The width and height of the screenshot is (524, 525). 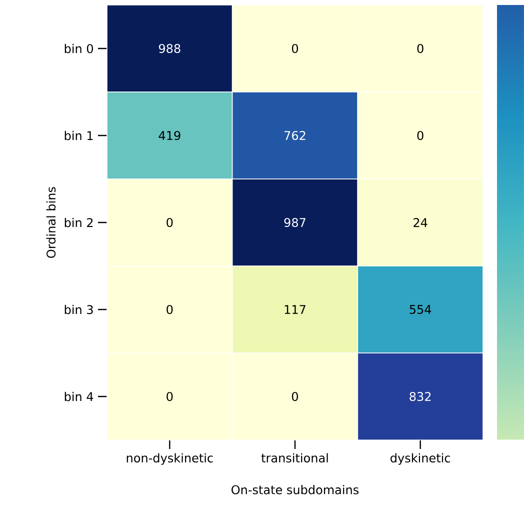 I want to click on x-tick-label: transitional, so click(x=294, y=457).